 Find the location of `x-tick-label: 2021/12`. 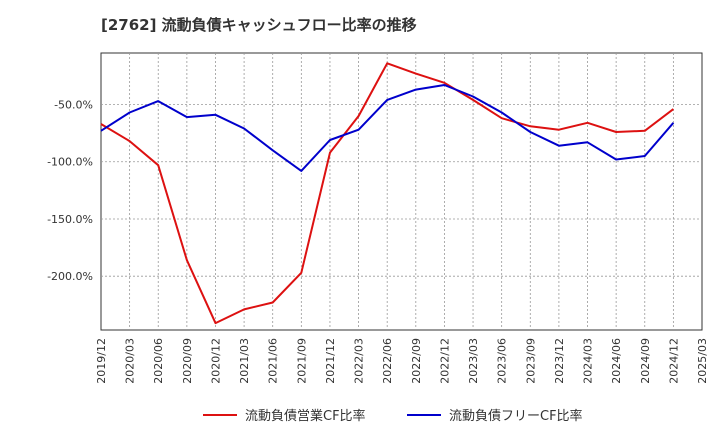

x-tick-label: 2021/12 is located at coordinates (330, 361).